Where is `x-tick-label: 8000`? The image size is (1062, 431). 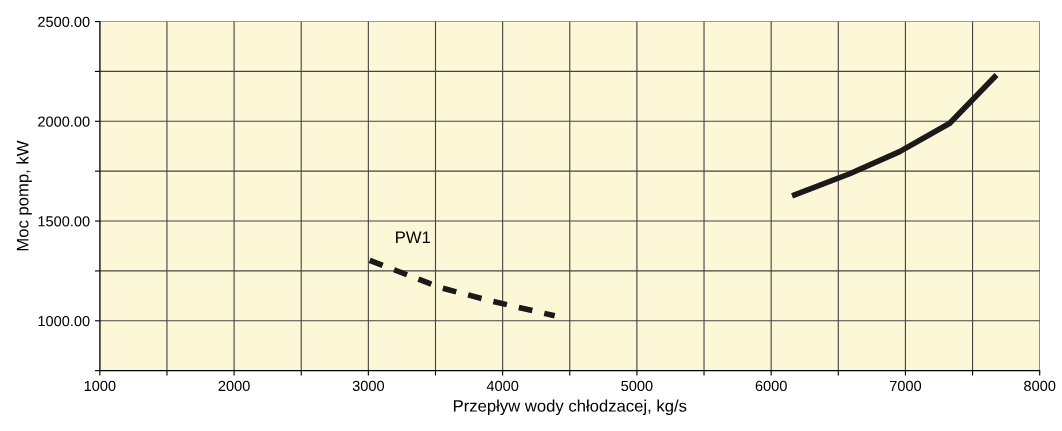
x-tick-label: 8000 is located at coordinates (1040, 386).